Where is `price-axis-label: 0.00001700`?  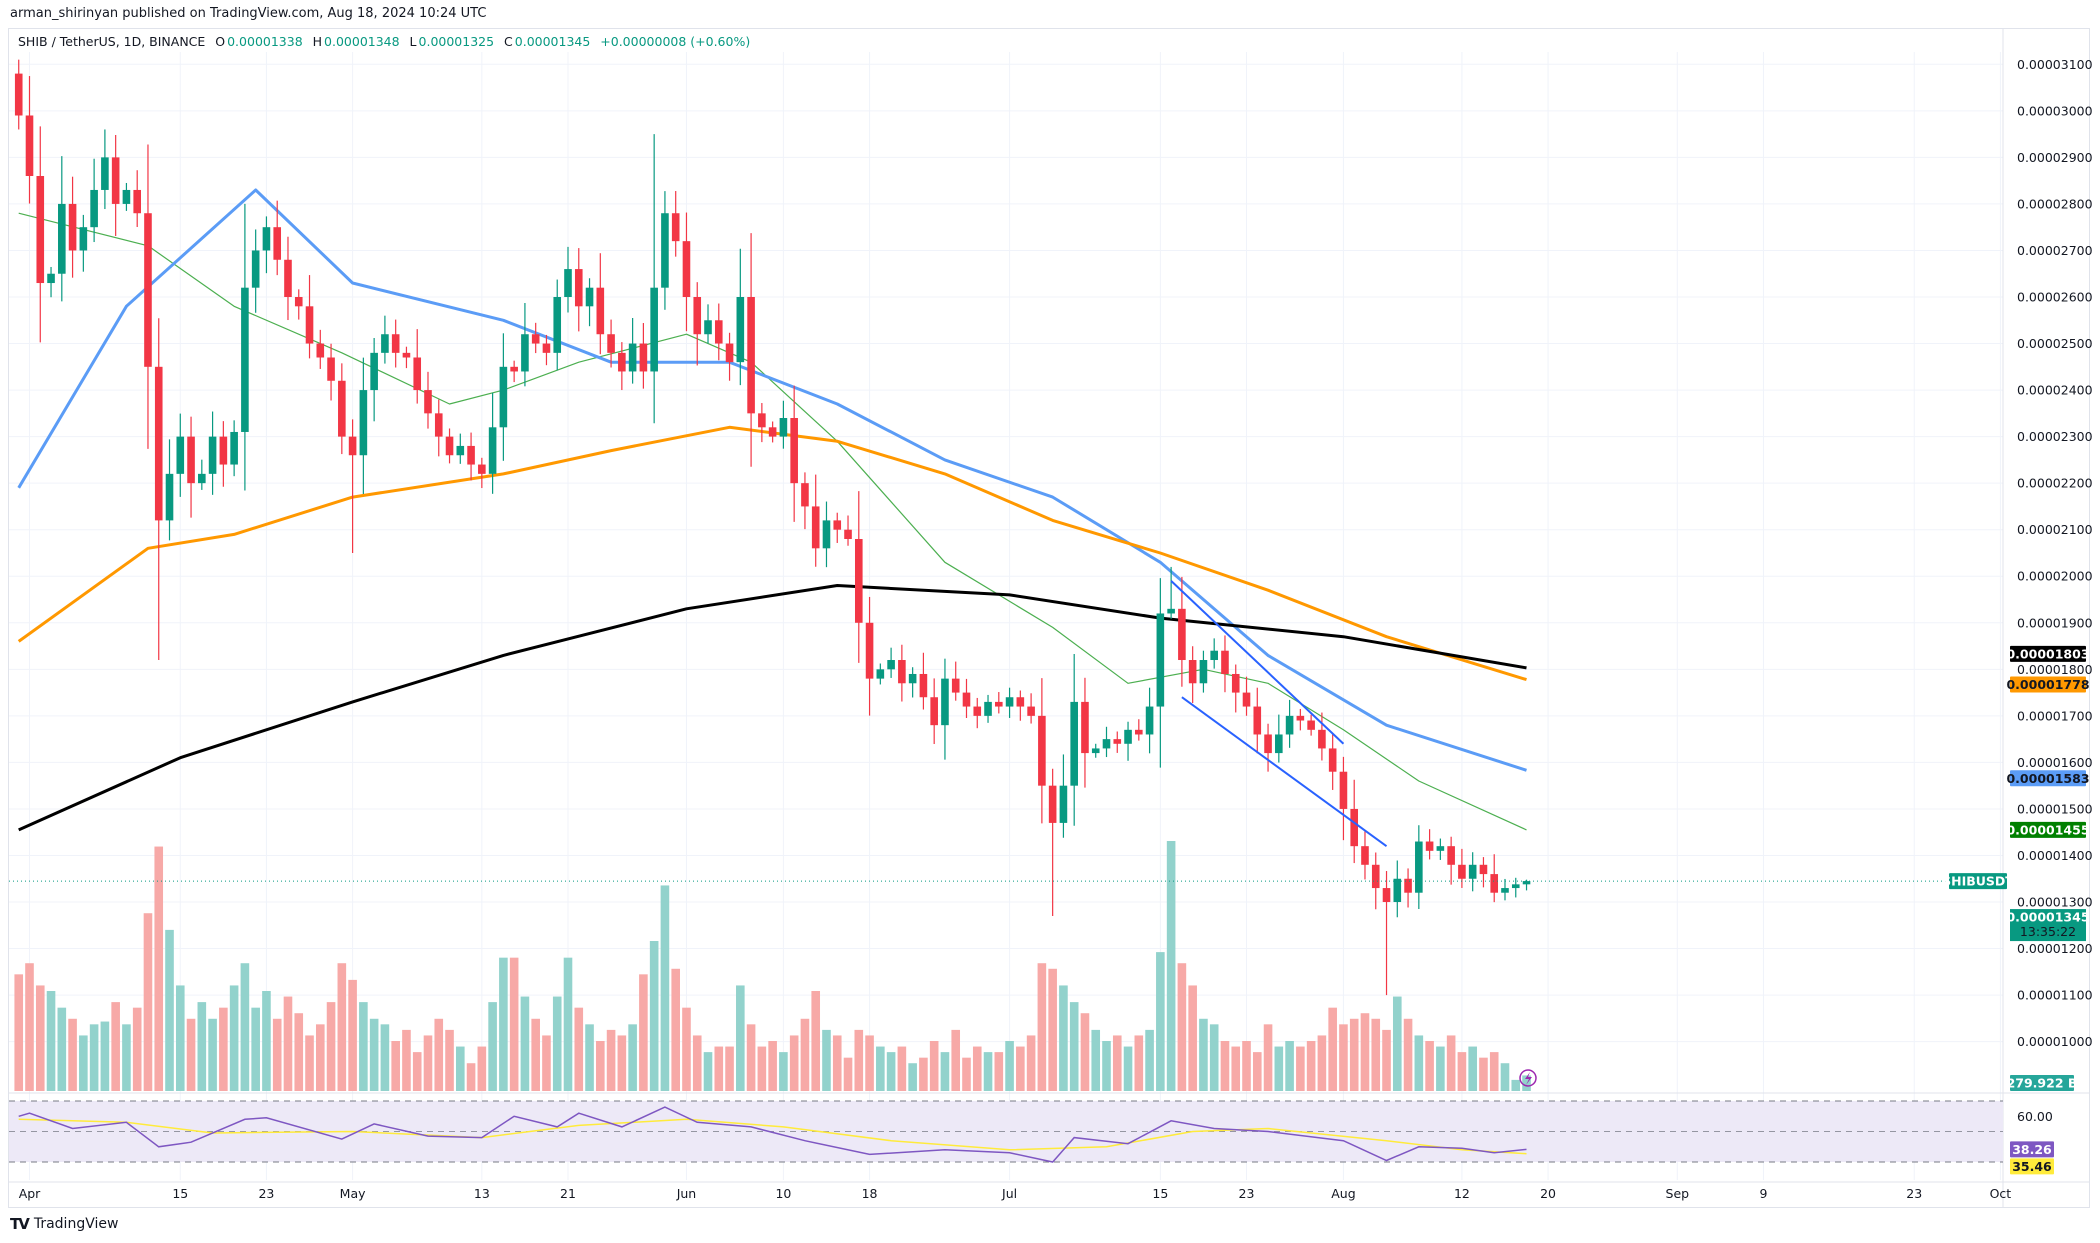 price-axis-label: 0.00001700 is located at coordinates (2055, 715).